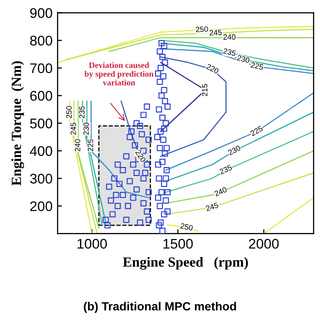  I want to click on y-tick-label: 800, so click(41, 41).